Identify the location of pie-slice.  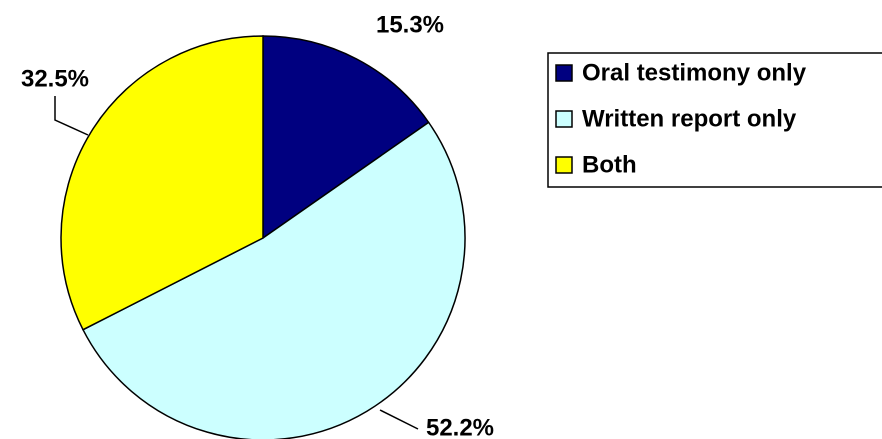
(346, 137).